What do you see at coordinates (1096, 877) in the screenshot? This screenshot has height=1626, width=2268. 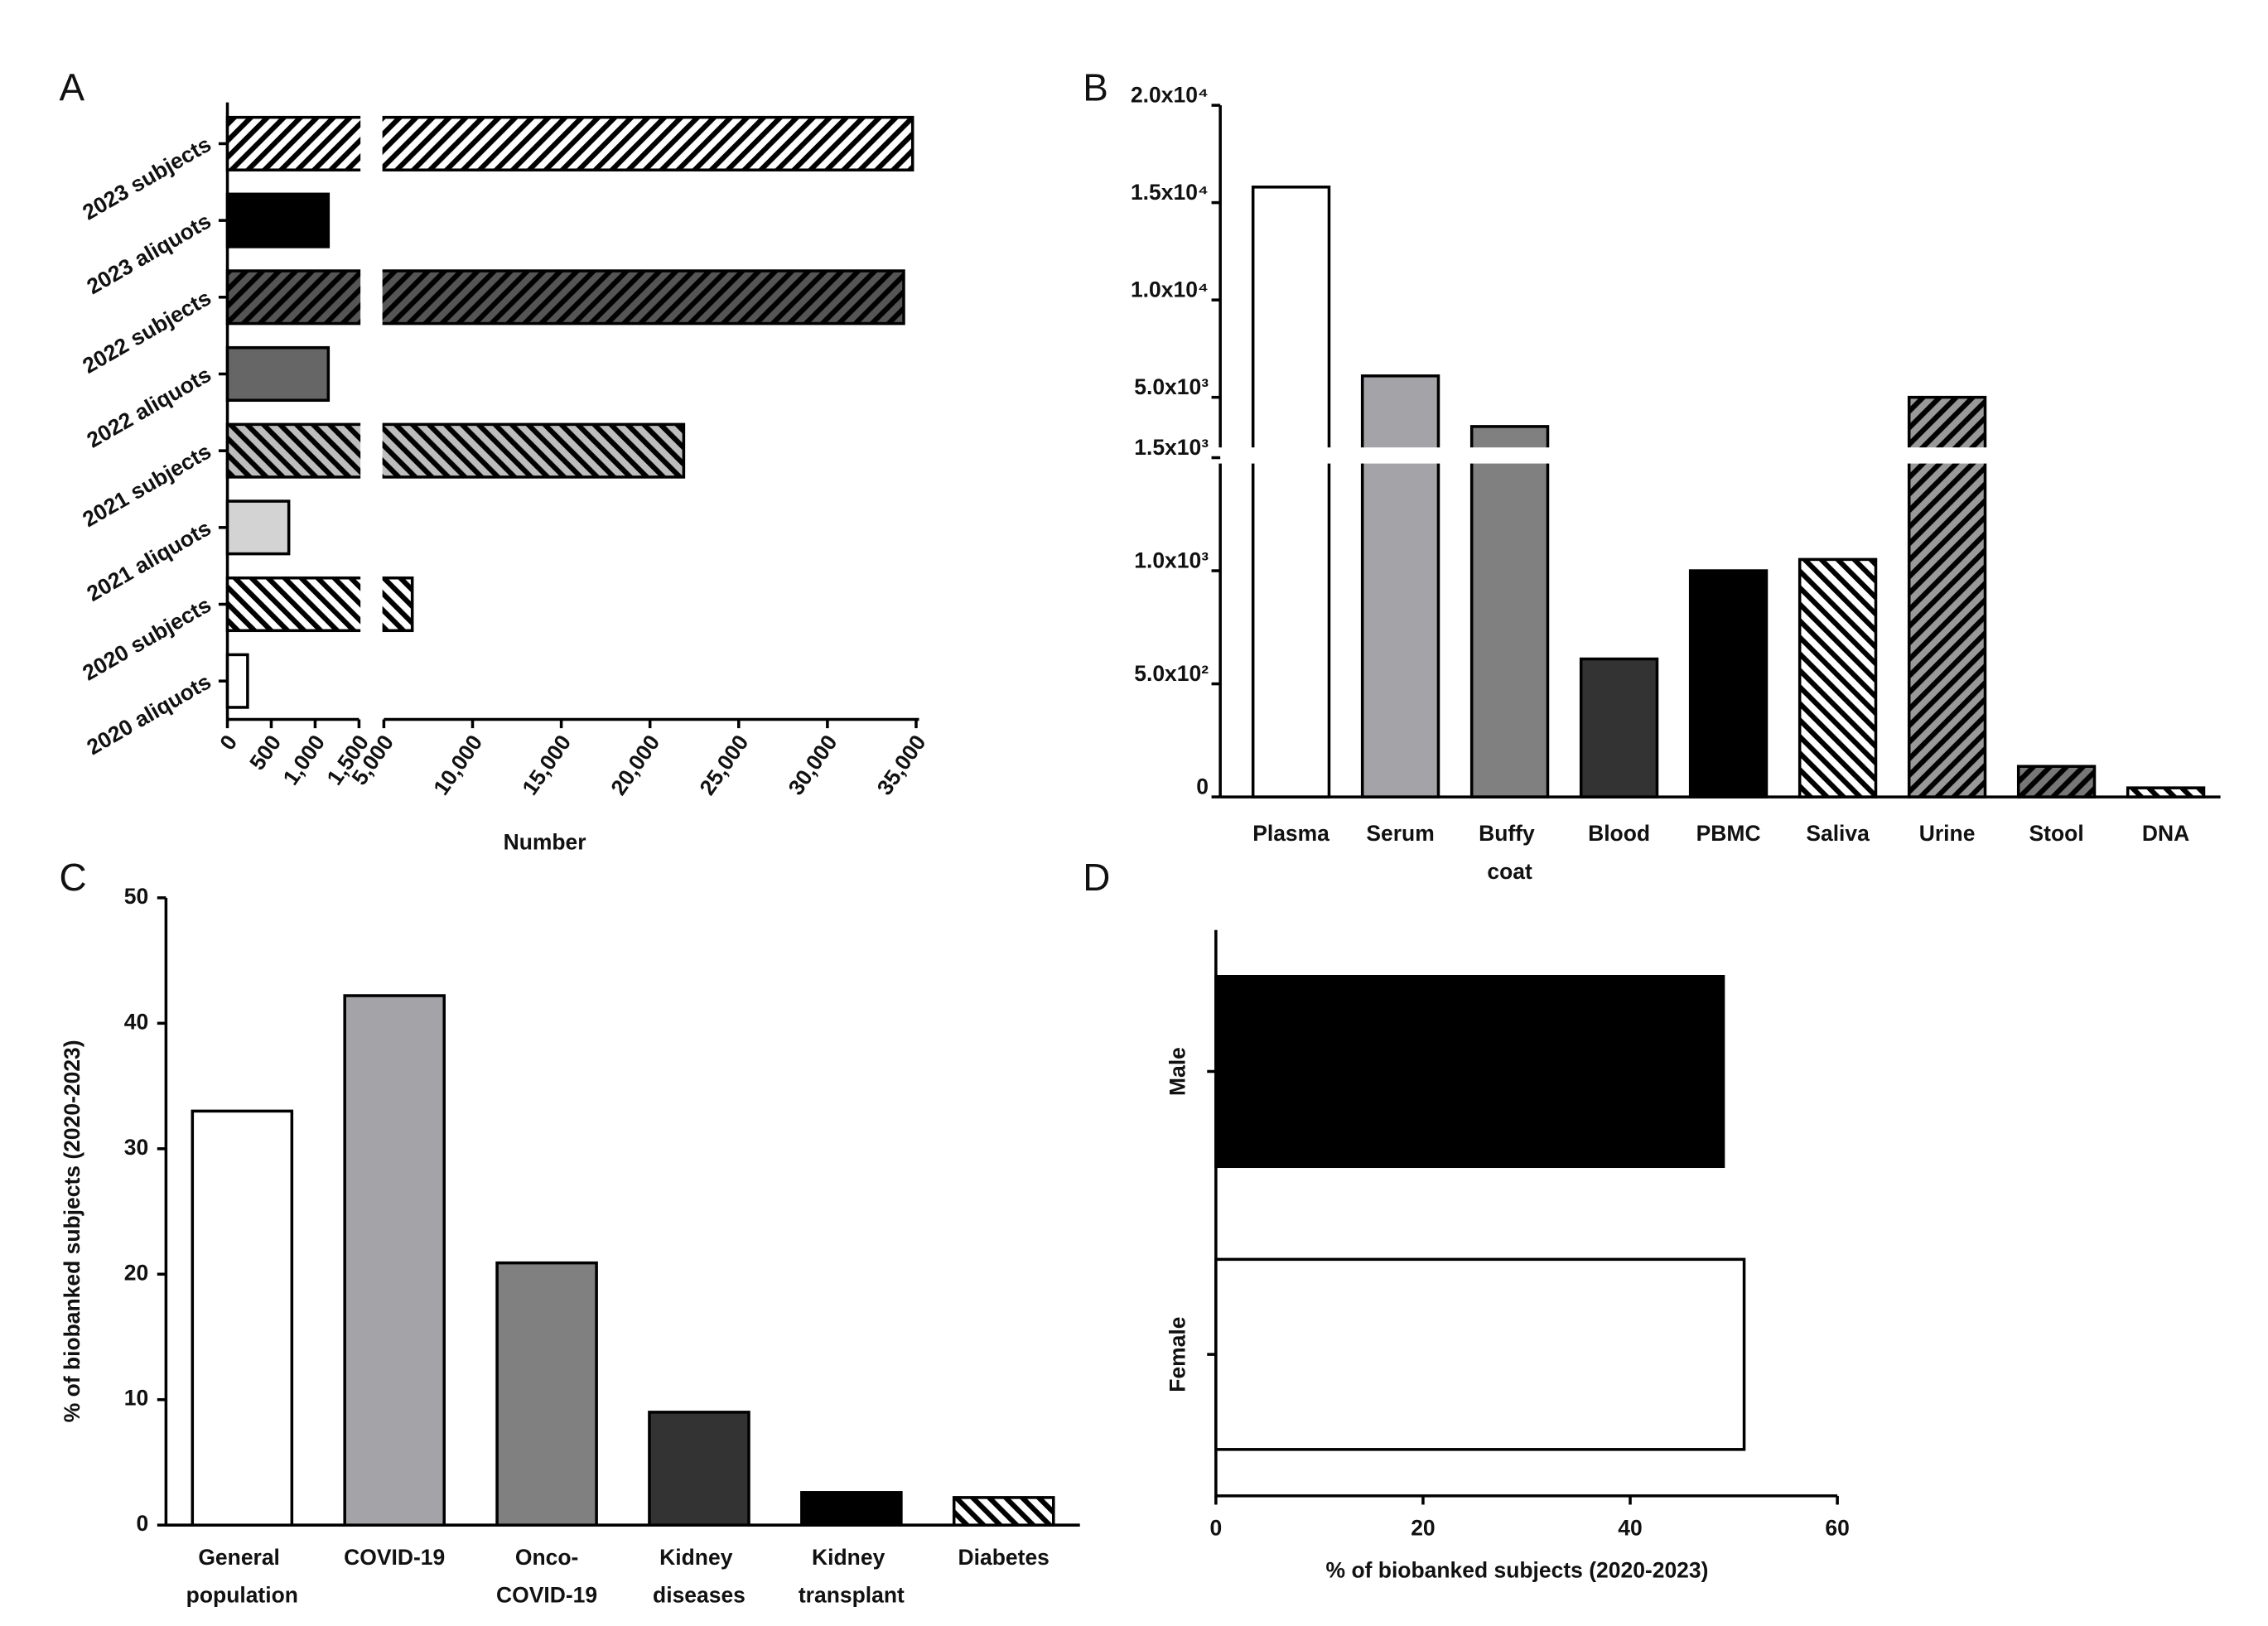 I see `panel-letter: D` at bounding box center [1096, 877].